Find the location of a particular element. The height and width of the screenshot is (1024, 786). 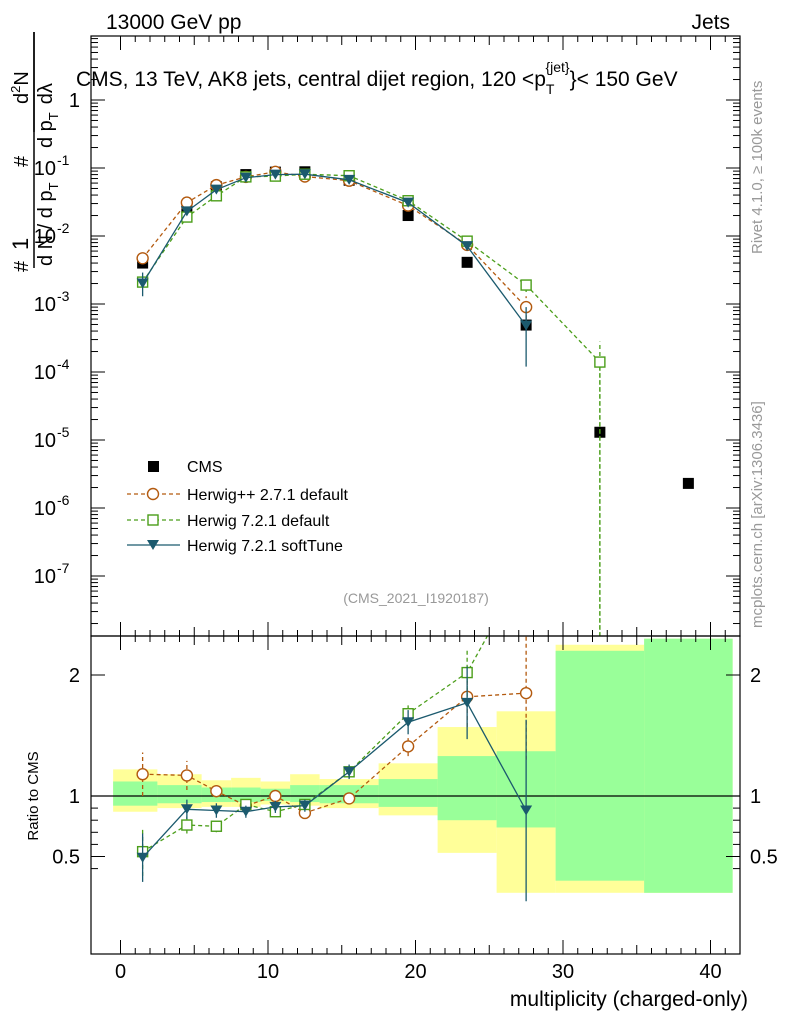

legend-herwig7-softtune-label: Herwig 7.2.1 softTune is located at coordinates (265, 546).